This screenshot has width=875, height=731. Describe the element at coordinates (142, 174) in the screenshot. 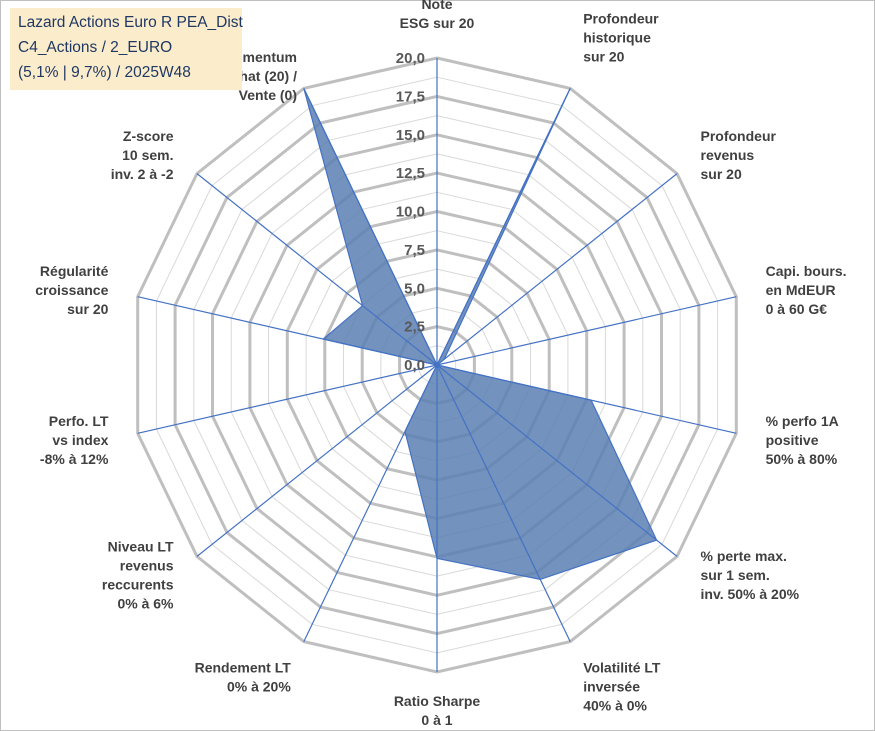

I see `axis-label-line: inv. 2 à -2` at that location.